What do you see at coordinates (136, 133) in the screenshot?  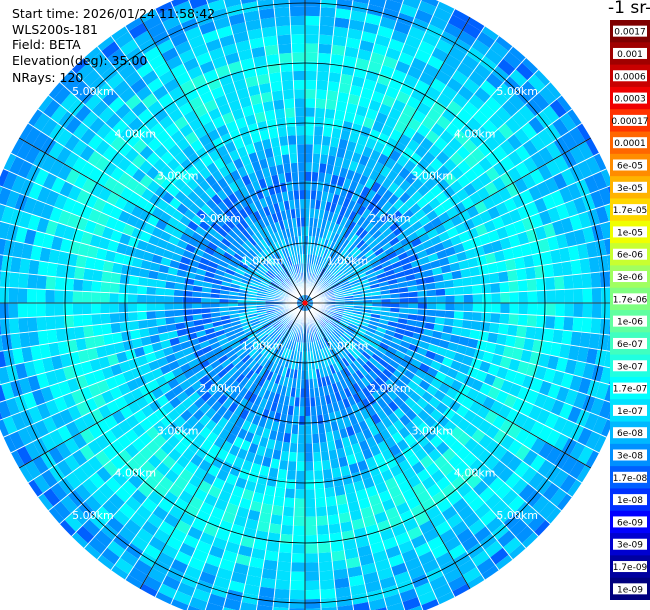 I see `range-ring-label: 4.00km` at bounding box center [136, 133].